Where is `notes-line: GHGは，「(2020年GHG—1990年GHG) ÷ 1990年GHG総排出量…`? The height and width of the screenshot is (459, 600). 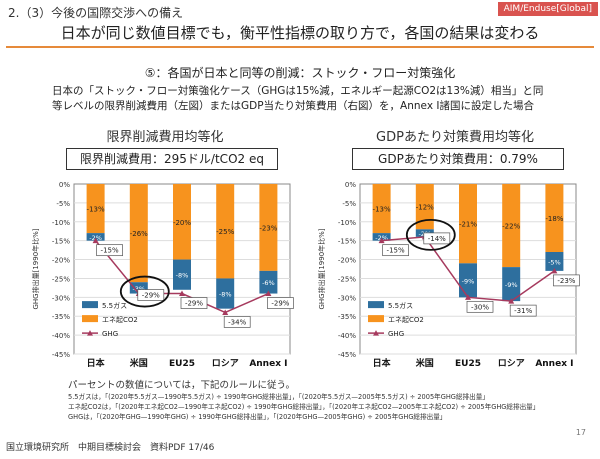
notes-line: GHGは，「(2020年GHG—1990年GHG) ÷ 1990年GHG総排出量… is located at coordinates (257, 417).